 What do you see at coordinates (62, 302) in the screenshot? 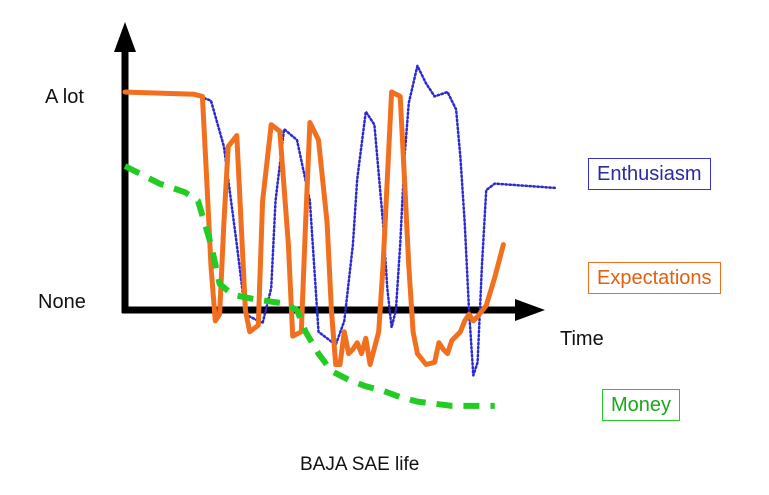
I see `y-tick-label-bottom: None` at bounding box center [62, 302].